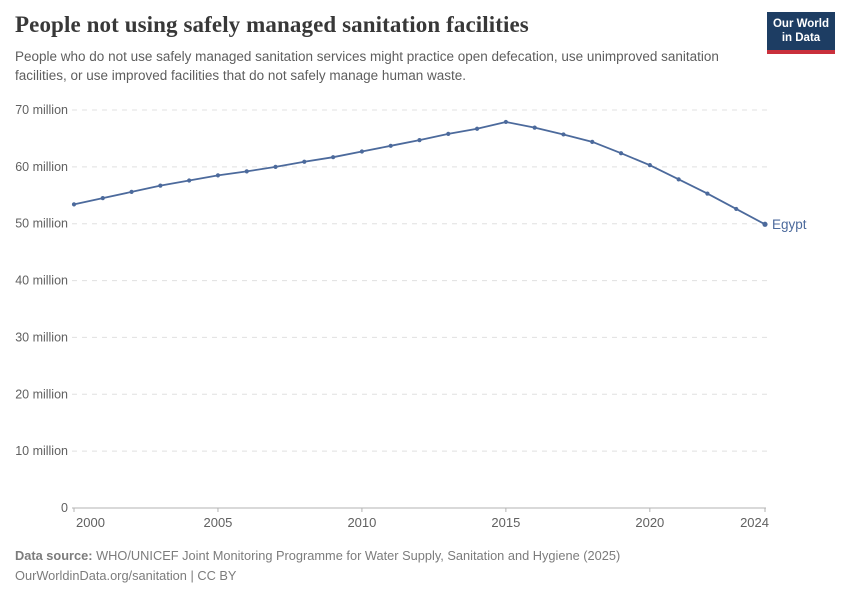  What do you see at coordinates (41, 451) in the screenshot?
I see `y-tick-label: 10 million` at bounding box center [41, 451].